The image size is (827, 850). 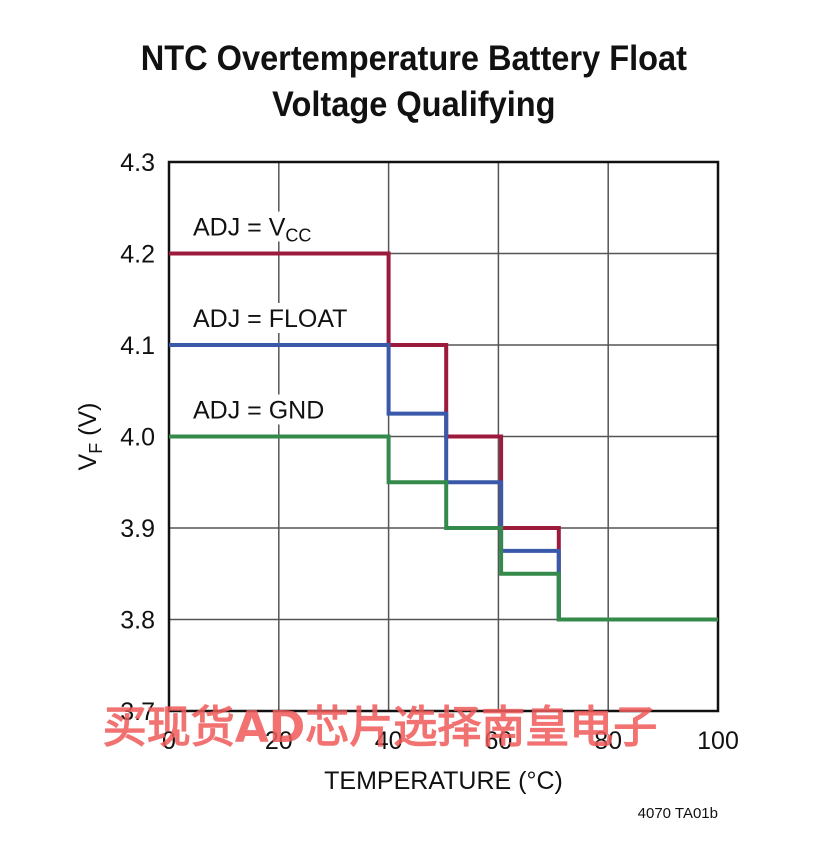 I want to click on x-tick-label: 0, so click(x=169, y=741).